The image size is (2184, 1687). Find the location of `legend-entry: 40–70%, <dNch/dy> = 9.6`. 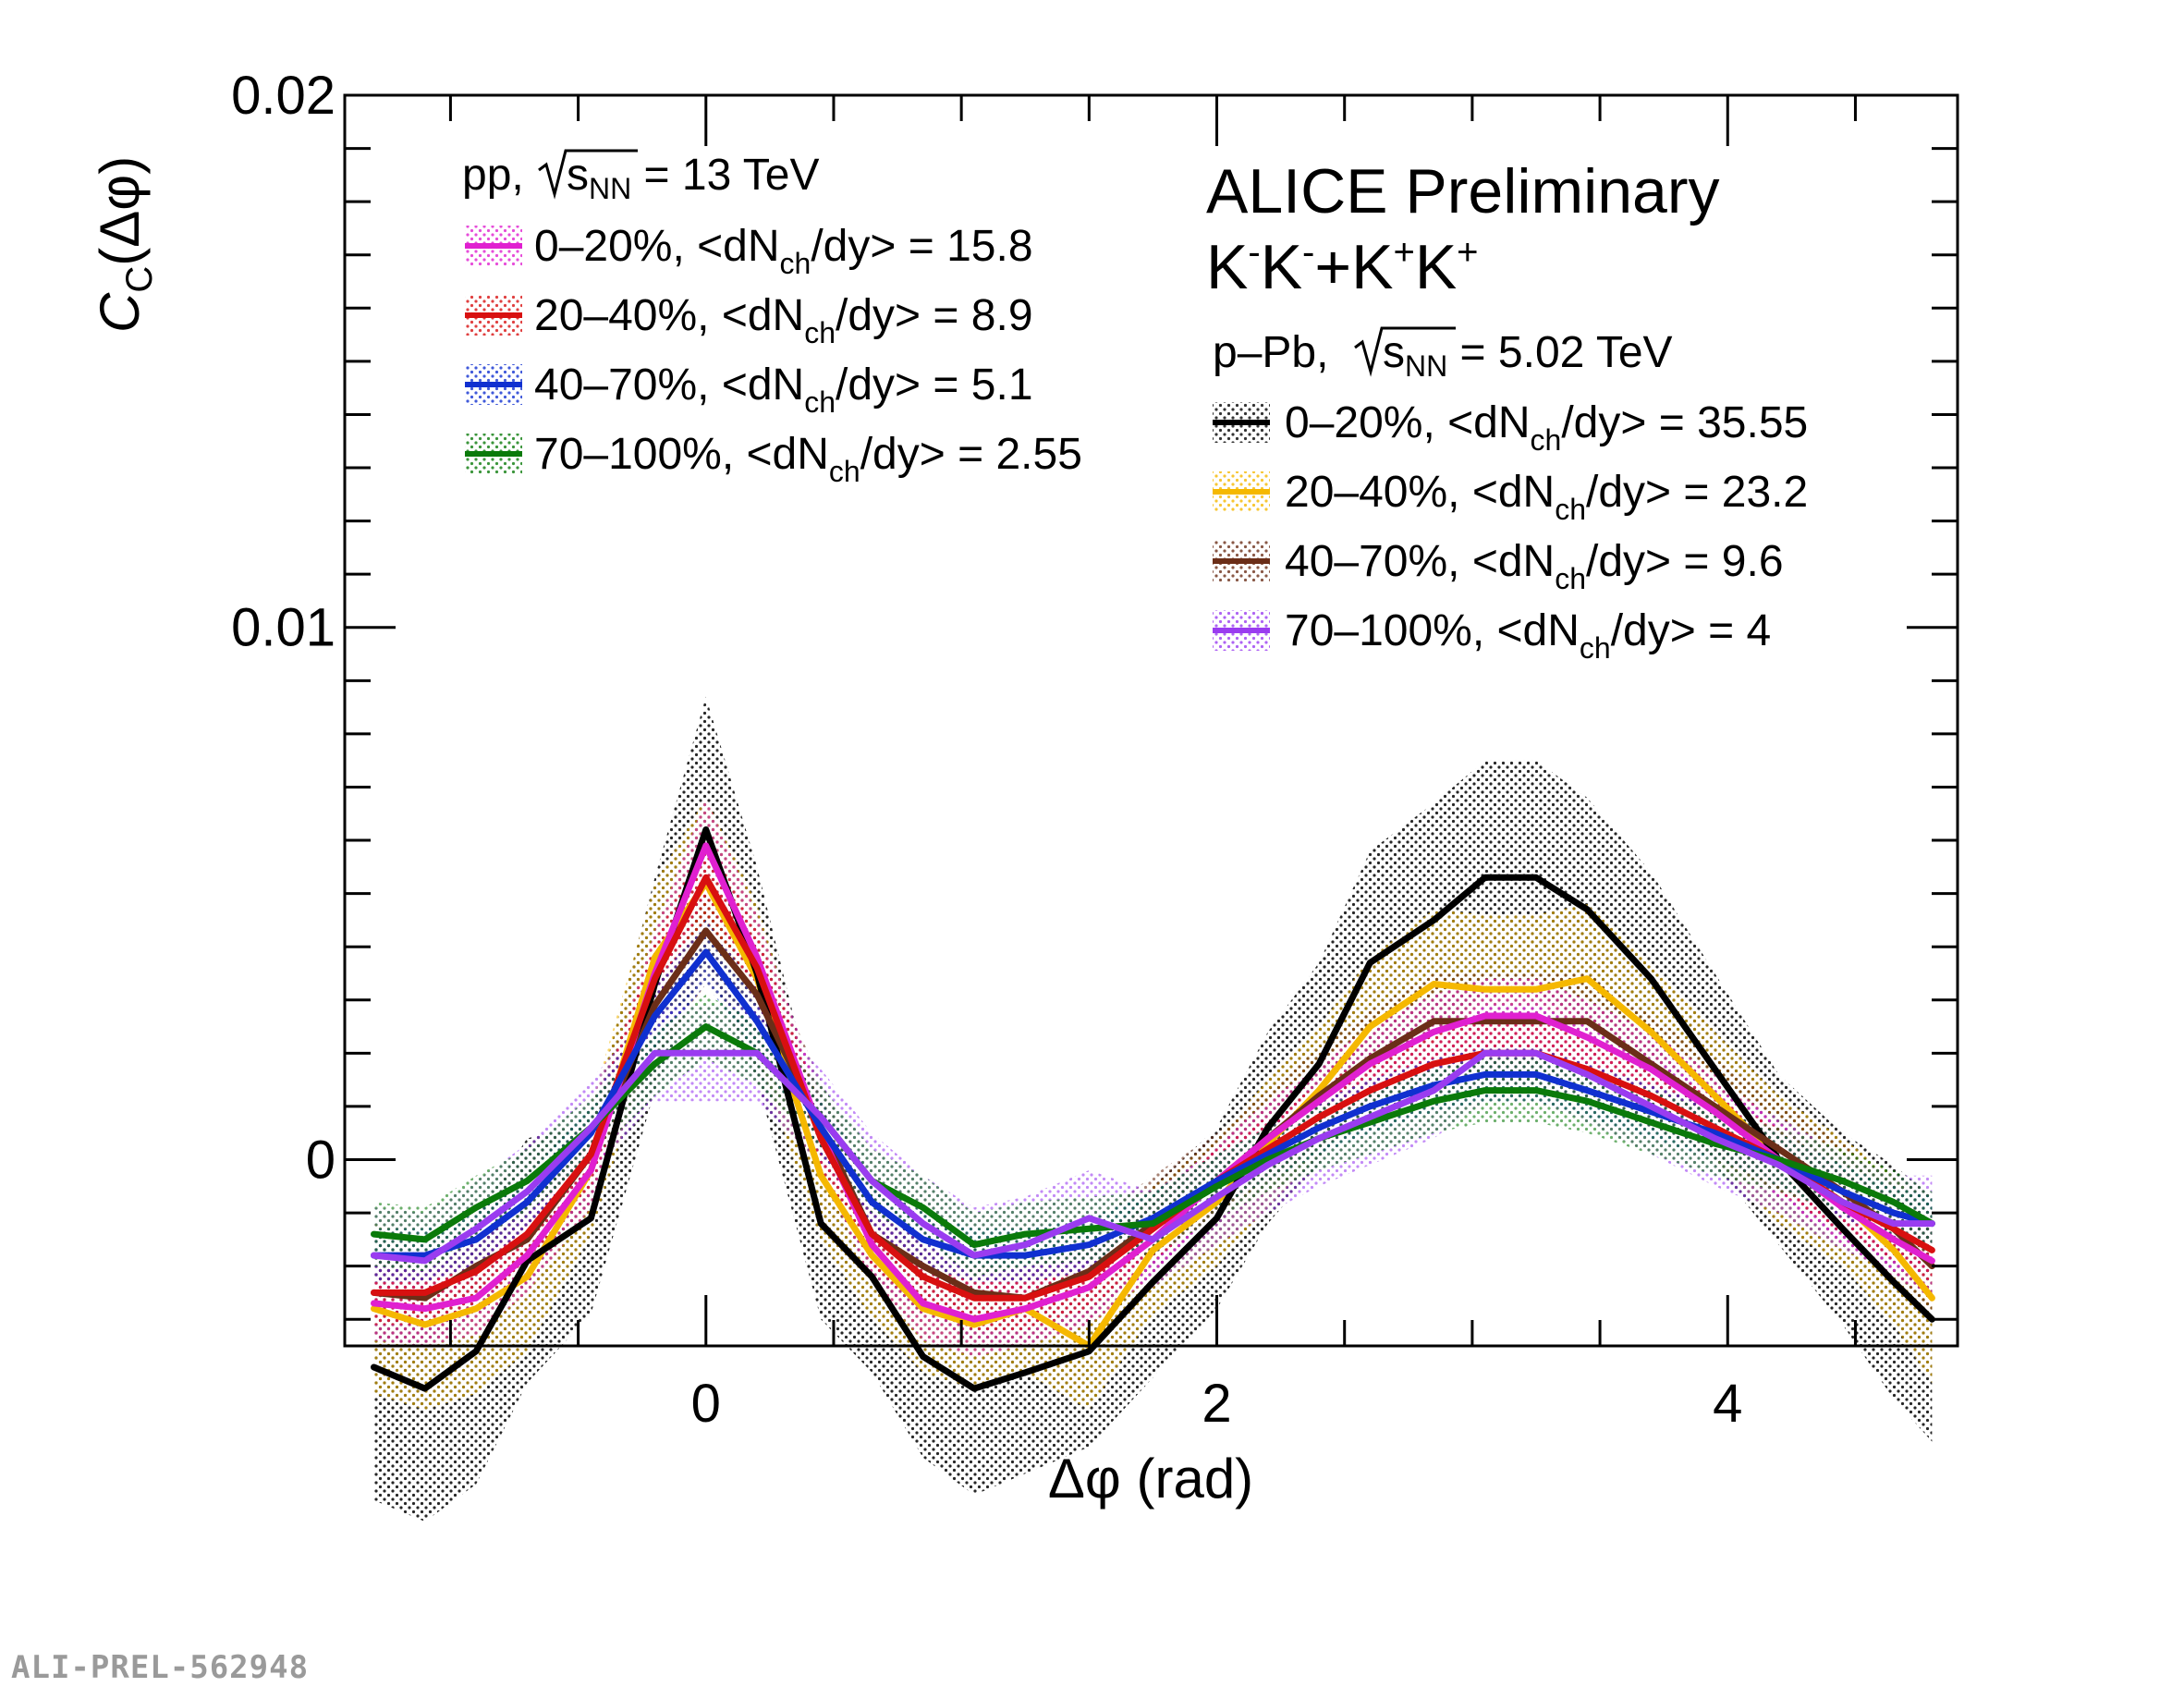

legend-entry: 40–70%, <dNch/dy> = 9.6 is located at coordinates (1498, 566).